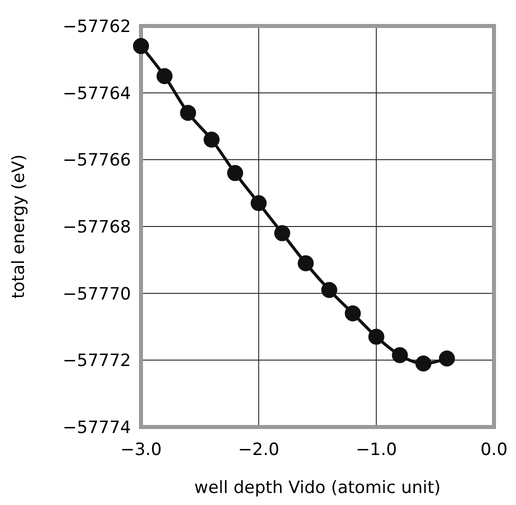 The image size is (516, 505). What do you see at coordinates (96, 160) in the screenshot?
I see `y-tick-label: −57766` at bounding box center [96, 160].